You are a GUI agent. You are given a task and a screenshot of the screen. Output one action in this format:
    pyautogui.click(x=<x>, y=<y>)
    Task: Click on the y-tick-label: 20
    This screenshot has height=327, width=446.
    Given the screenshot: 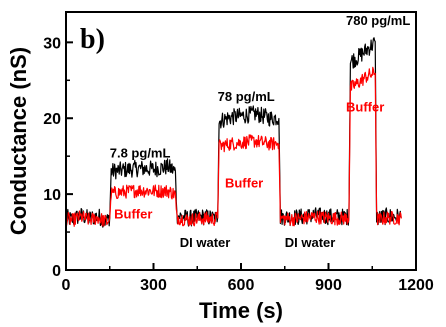 What is the action you would take?
    pyautogui.click(x=52, y=119)
    